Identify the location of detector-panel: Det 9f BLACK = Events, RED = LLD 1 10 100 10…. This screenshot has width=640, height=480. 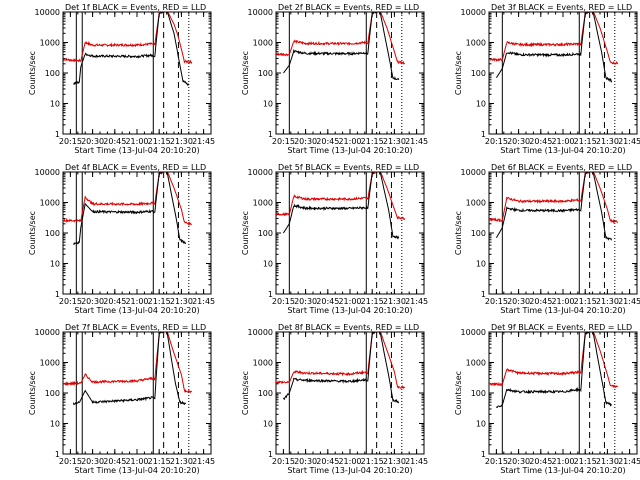
(547, 399).